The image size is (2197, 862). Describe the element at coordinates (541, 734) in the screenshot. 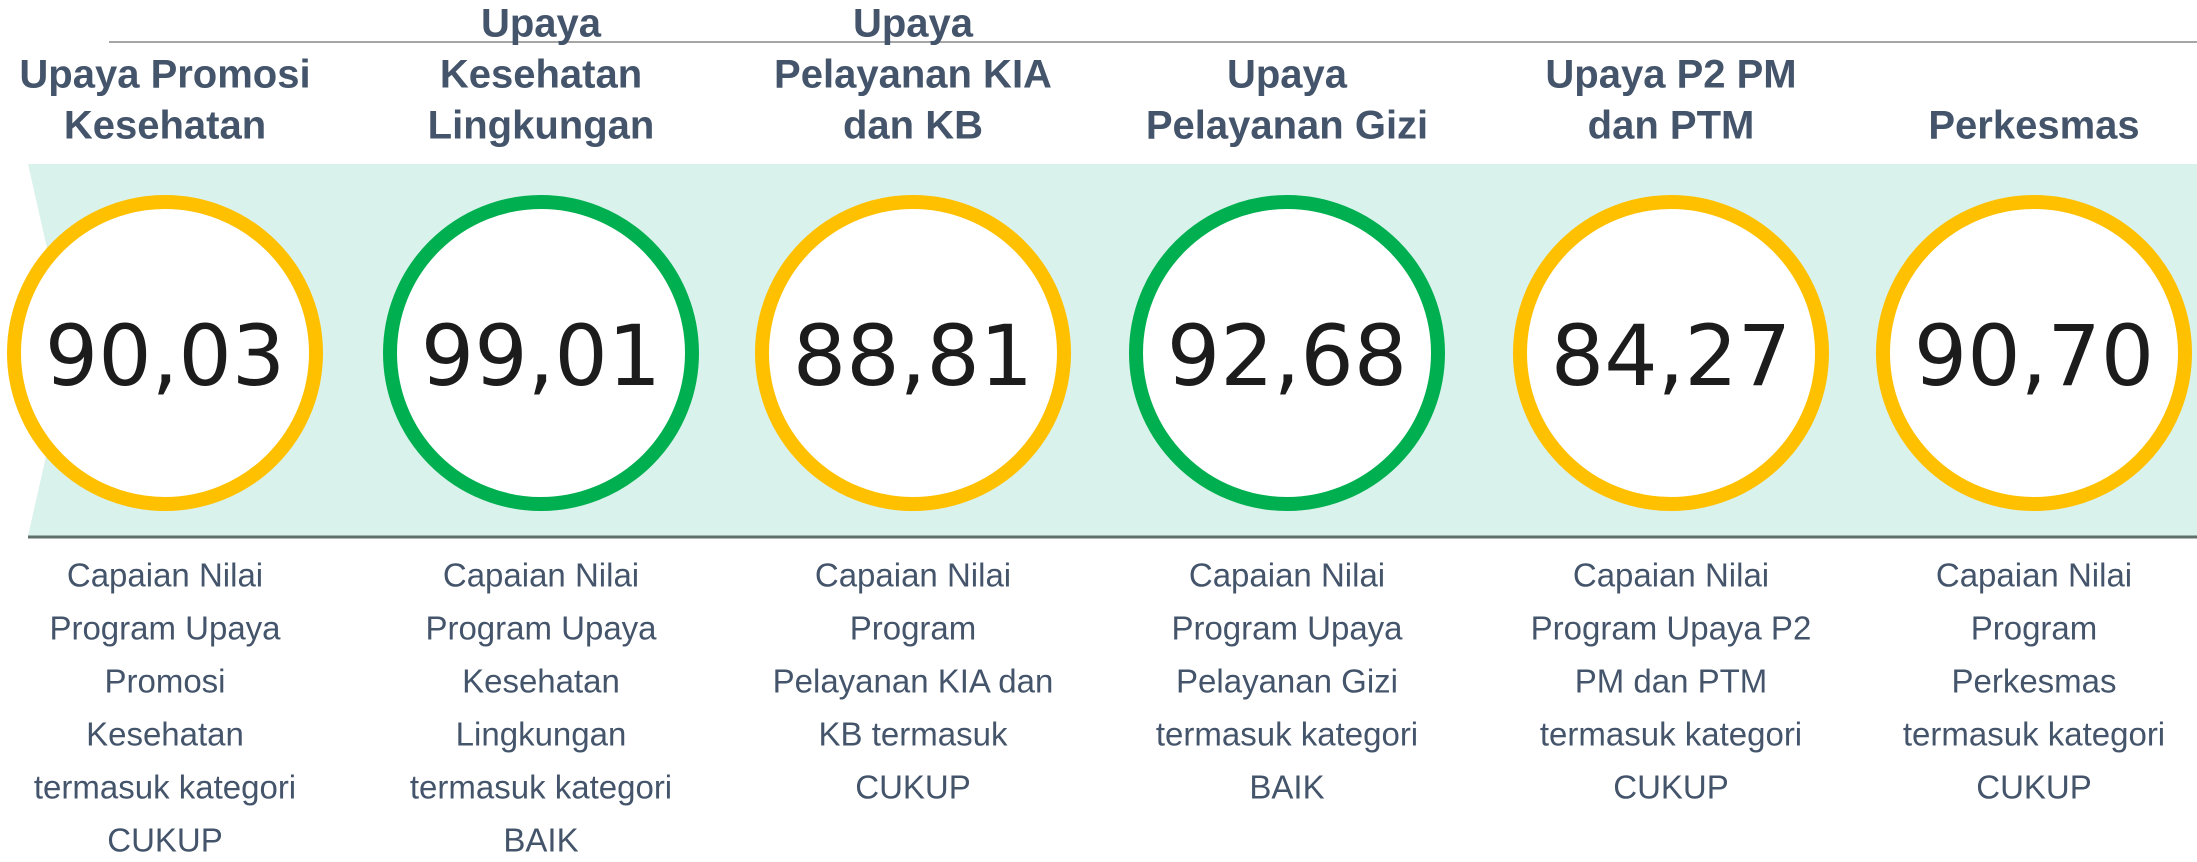

I see `item-description: Lingkungan` at that location.